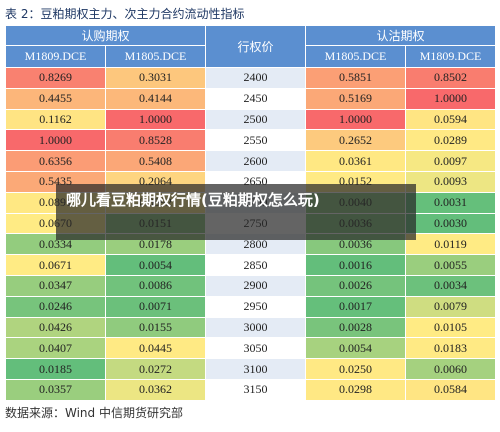 The image size is (500, 432). I want to click on strike-cell: 2600, so click(256, 161).